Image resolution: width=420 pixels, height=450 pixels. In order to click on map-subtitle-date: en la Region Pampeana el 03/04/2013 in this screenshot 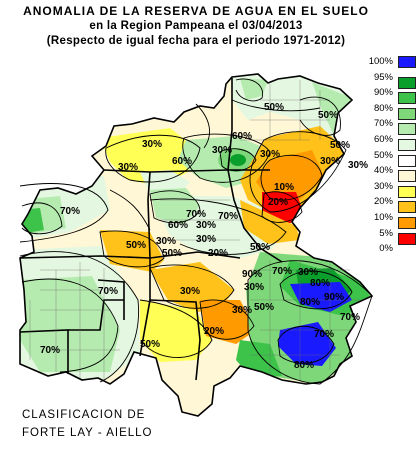, I will do `click(196, 26)`.